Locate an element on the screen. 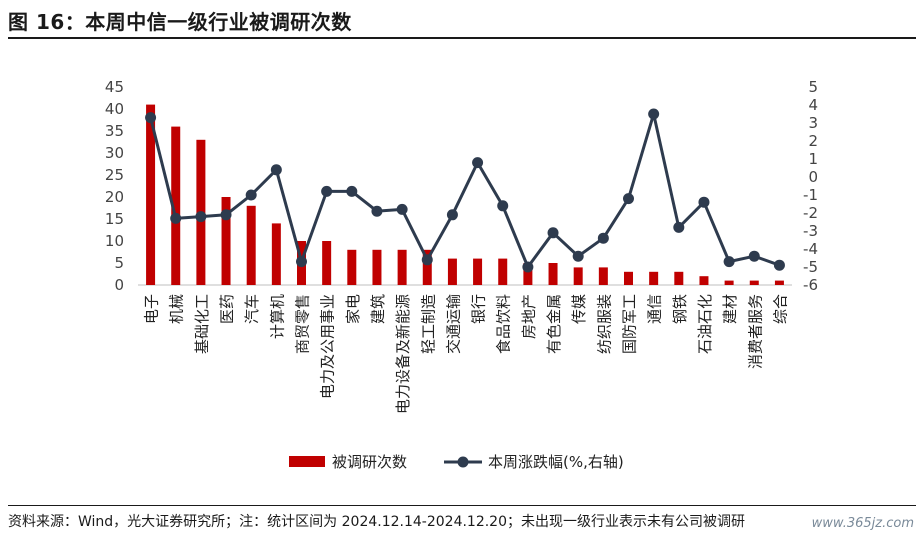 This screenshot has width=924, height=541. left-tick-label: 0 is located at coordinates (119, 285).